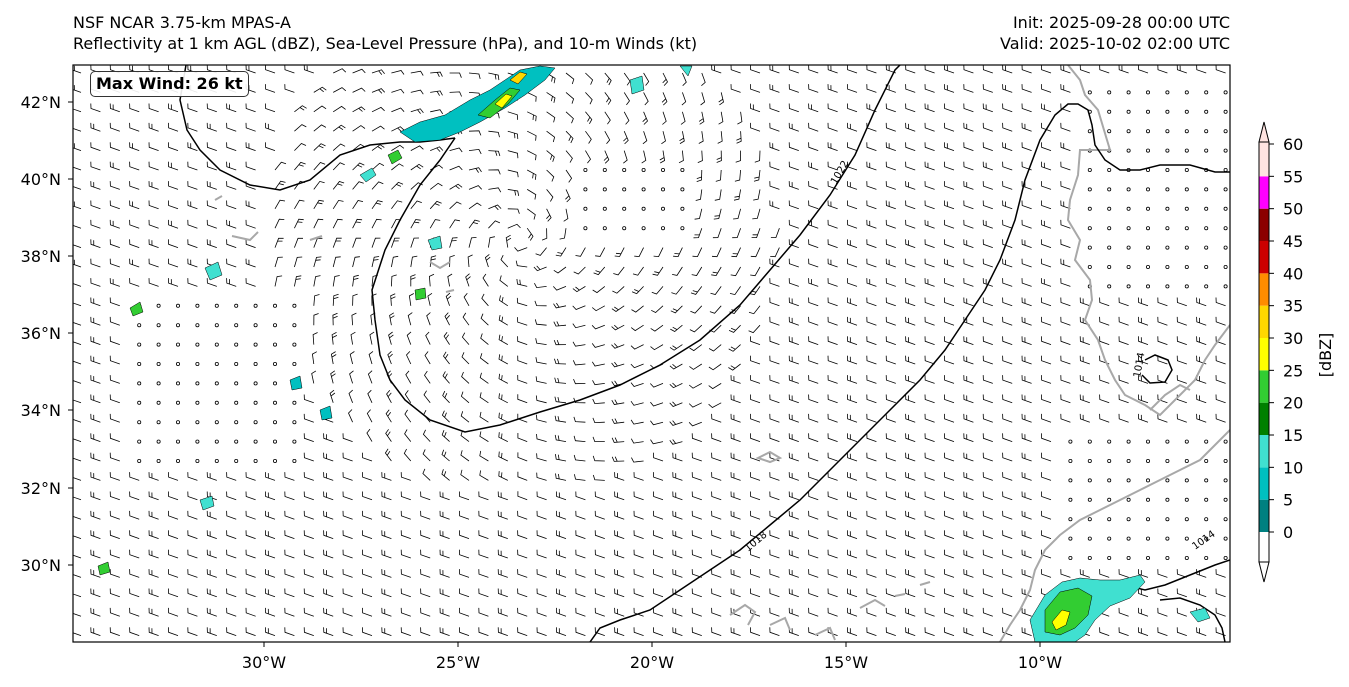  What do you see at coordinates (1288, 500) in the screenshot?
I see `colorbar-tick-label-5: 5` at bounding box center [1288, 500].